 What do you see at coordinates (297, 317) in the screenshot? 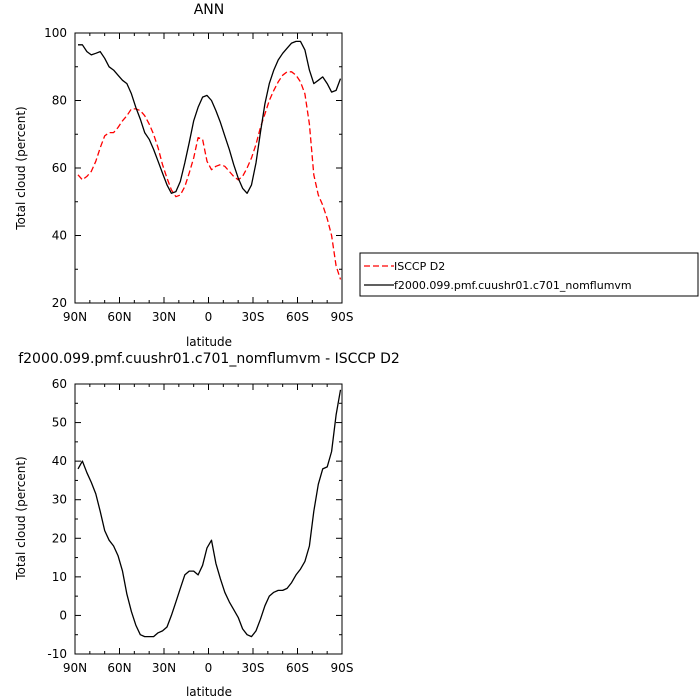
I see `top-x-tick-label: 60S` at bounding box center [297, 317].